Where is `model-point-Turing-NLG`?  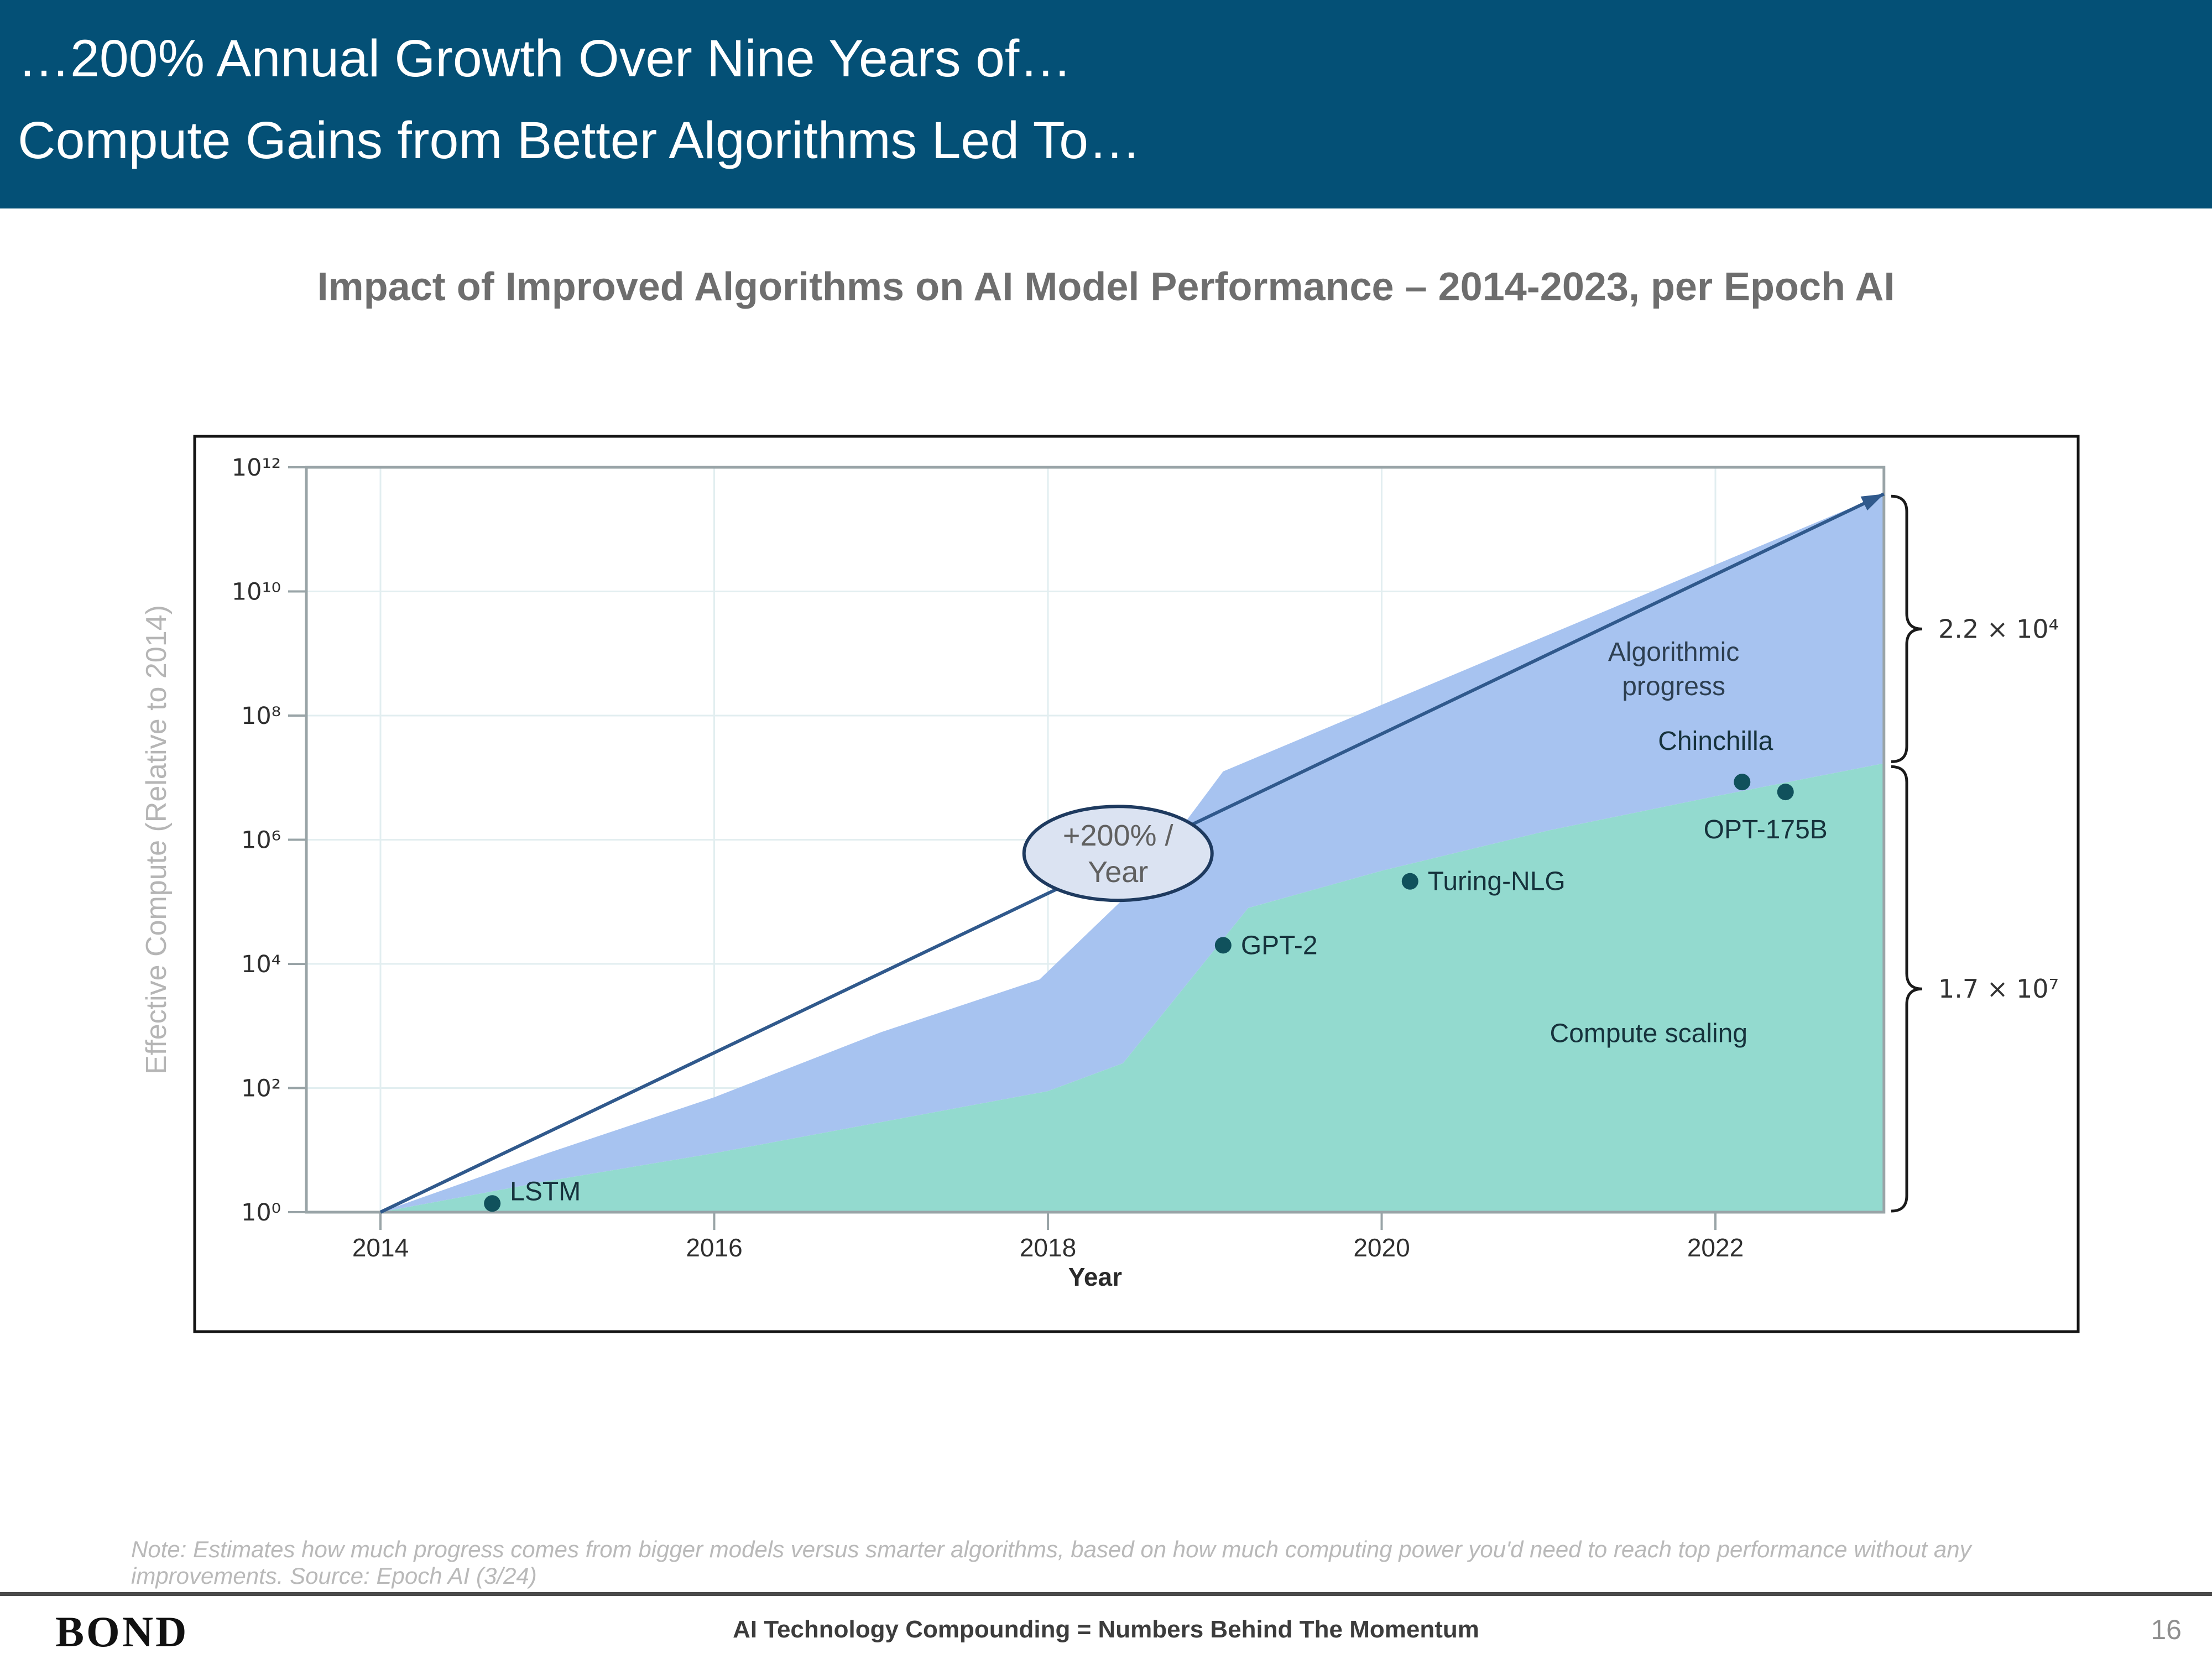 model-point-Turing-NLG is located at coordinates (1409, 881).